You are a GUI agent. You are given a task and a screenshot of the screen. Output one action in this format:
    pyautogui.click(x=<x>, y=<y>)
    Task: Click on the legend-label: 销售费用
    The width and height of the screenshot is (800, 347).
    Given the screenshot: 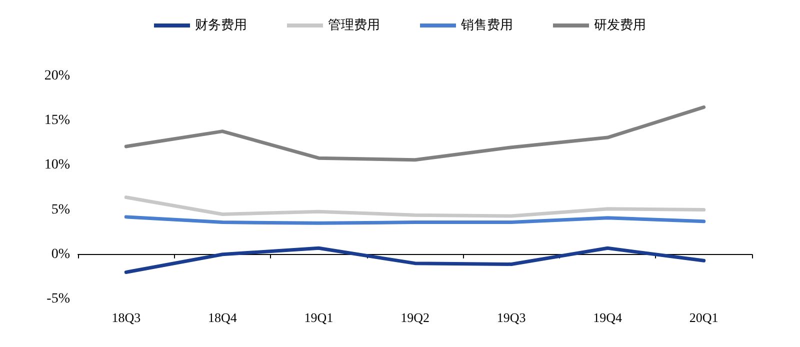 What is the action you would take?
    pyautogui.click(x=486, y=25)
    